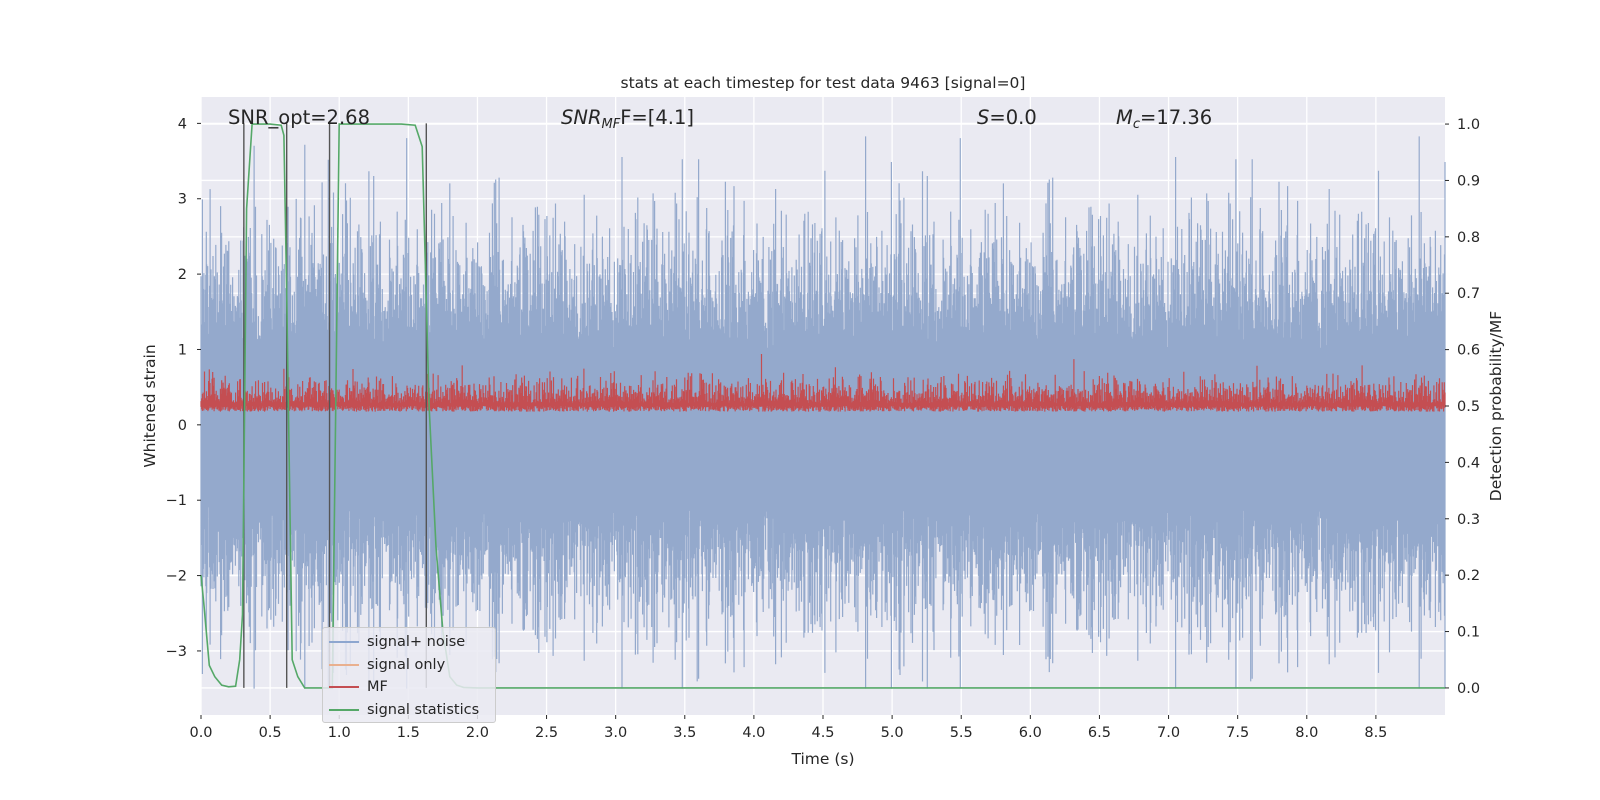 This screenshot has height=800, width=1600. I want to click on y-left-tick-label: 1, so click(182, 350).